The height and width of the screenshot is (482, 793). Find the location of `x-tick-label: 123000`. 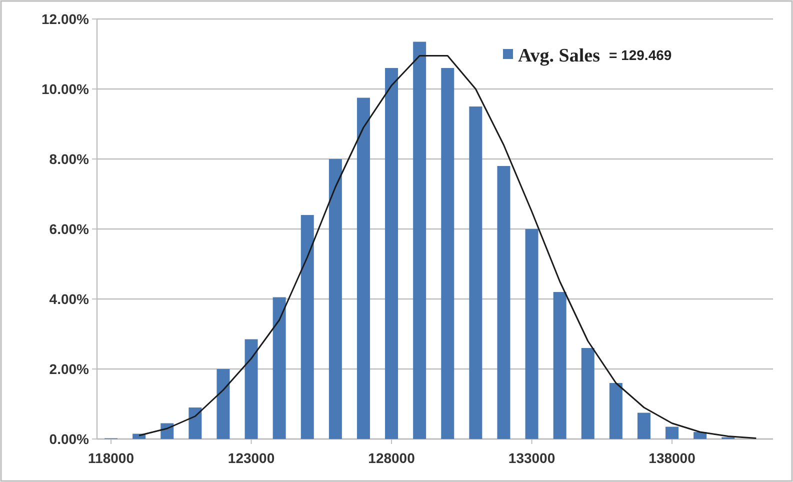

x-tick-label: 123000 is located at coordinates (251, 458).